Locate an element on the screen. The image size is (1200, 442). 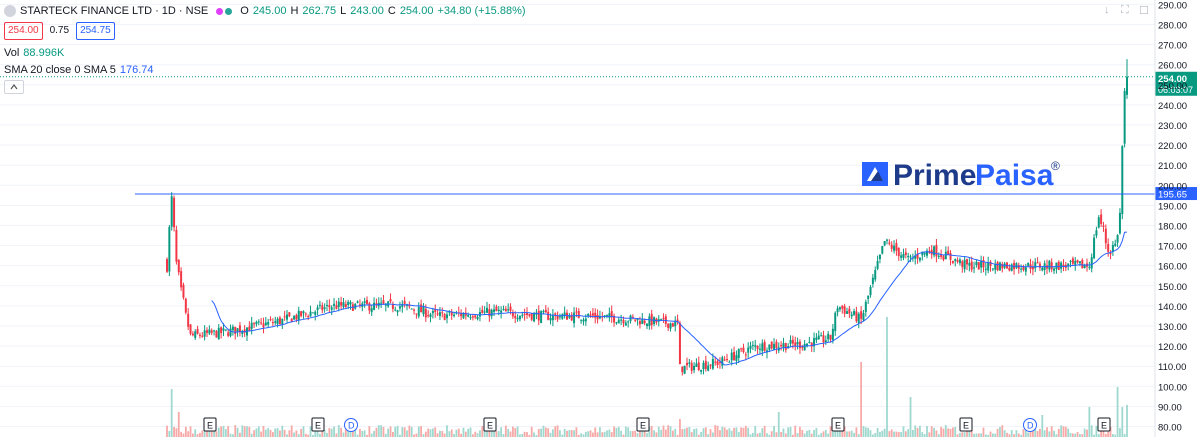
symbol-title: STARTECK FINANCE LTD · 1D · NSE is located at coordinates (114, 11).